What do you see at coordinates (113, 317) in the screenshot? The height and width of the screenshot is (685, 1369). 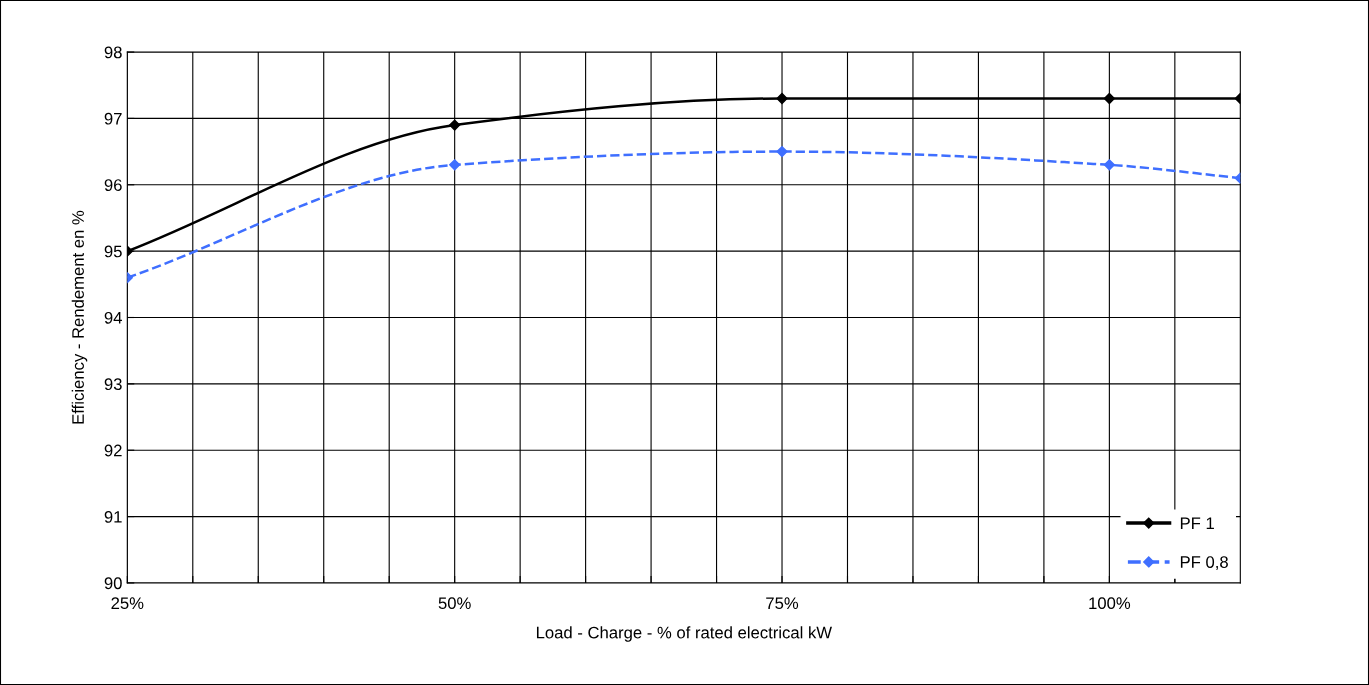 I see `y-tick-label: 94` at bounding box center [113, 317].